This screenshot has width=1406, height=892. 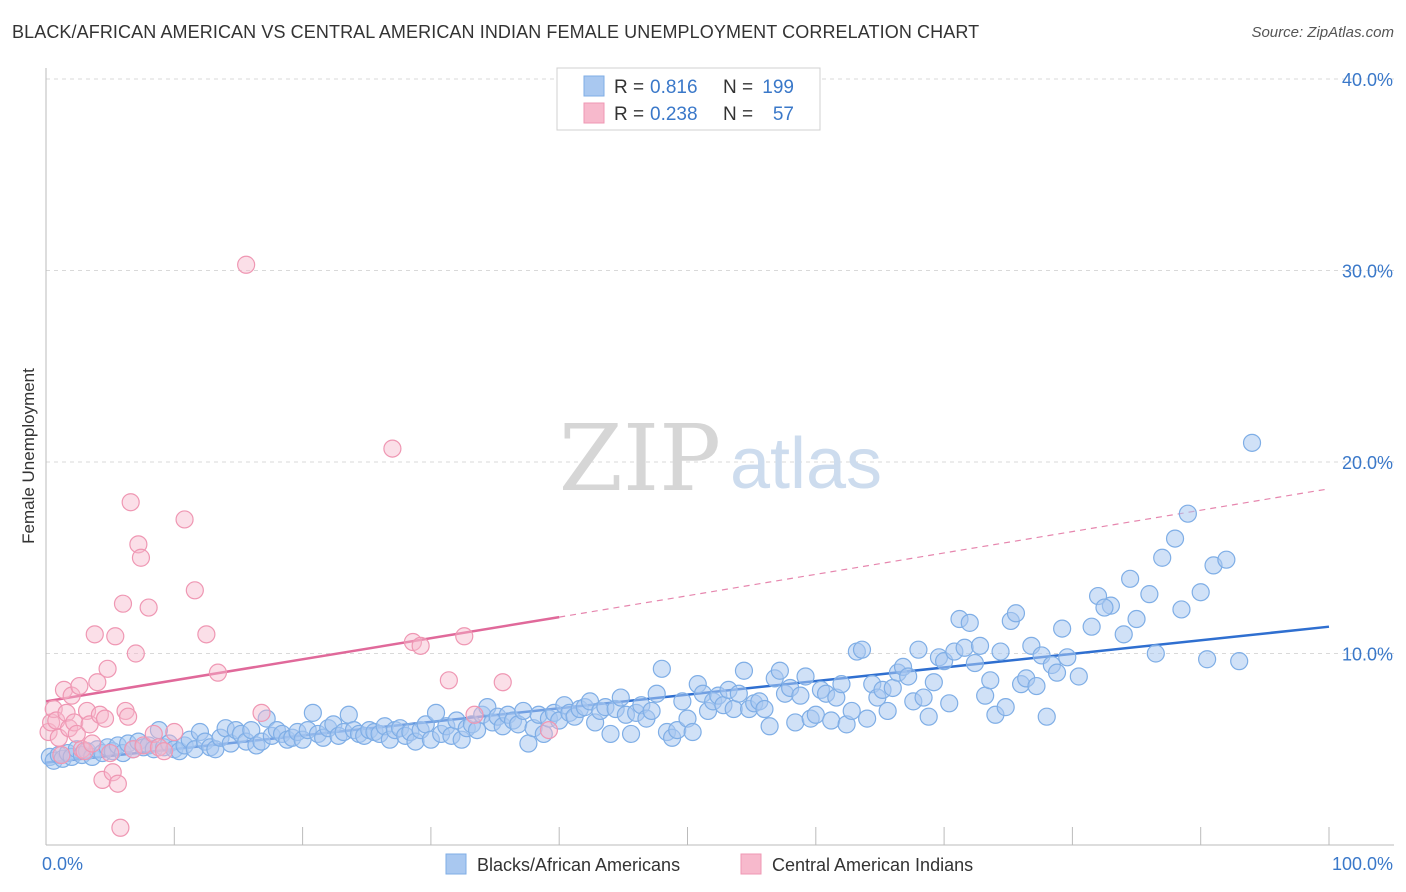 What do you see at coordinates (1367, 272) in the screenshot?
I see `y-tick-label: 30.0%` at bounding box center [1367, 272].